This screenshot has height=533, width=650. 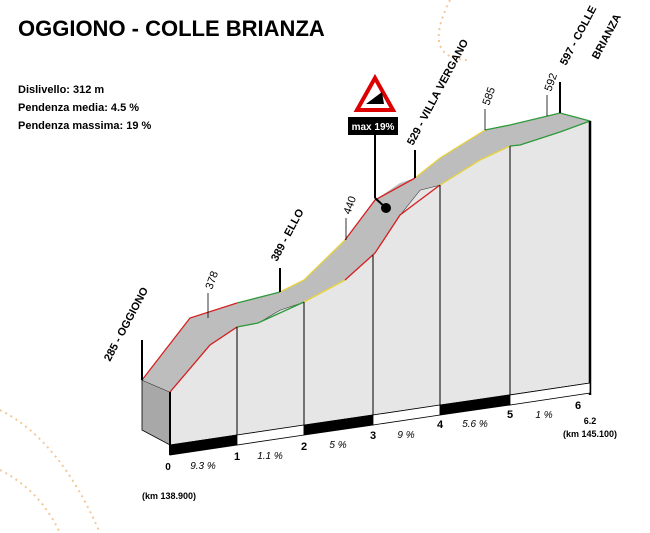 What do you see at coordinates (213, 280) in the screenshot?
I see `elevation-label: 378` at bounding box center [213, 280].